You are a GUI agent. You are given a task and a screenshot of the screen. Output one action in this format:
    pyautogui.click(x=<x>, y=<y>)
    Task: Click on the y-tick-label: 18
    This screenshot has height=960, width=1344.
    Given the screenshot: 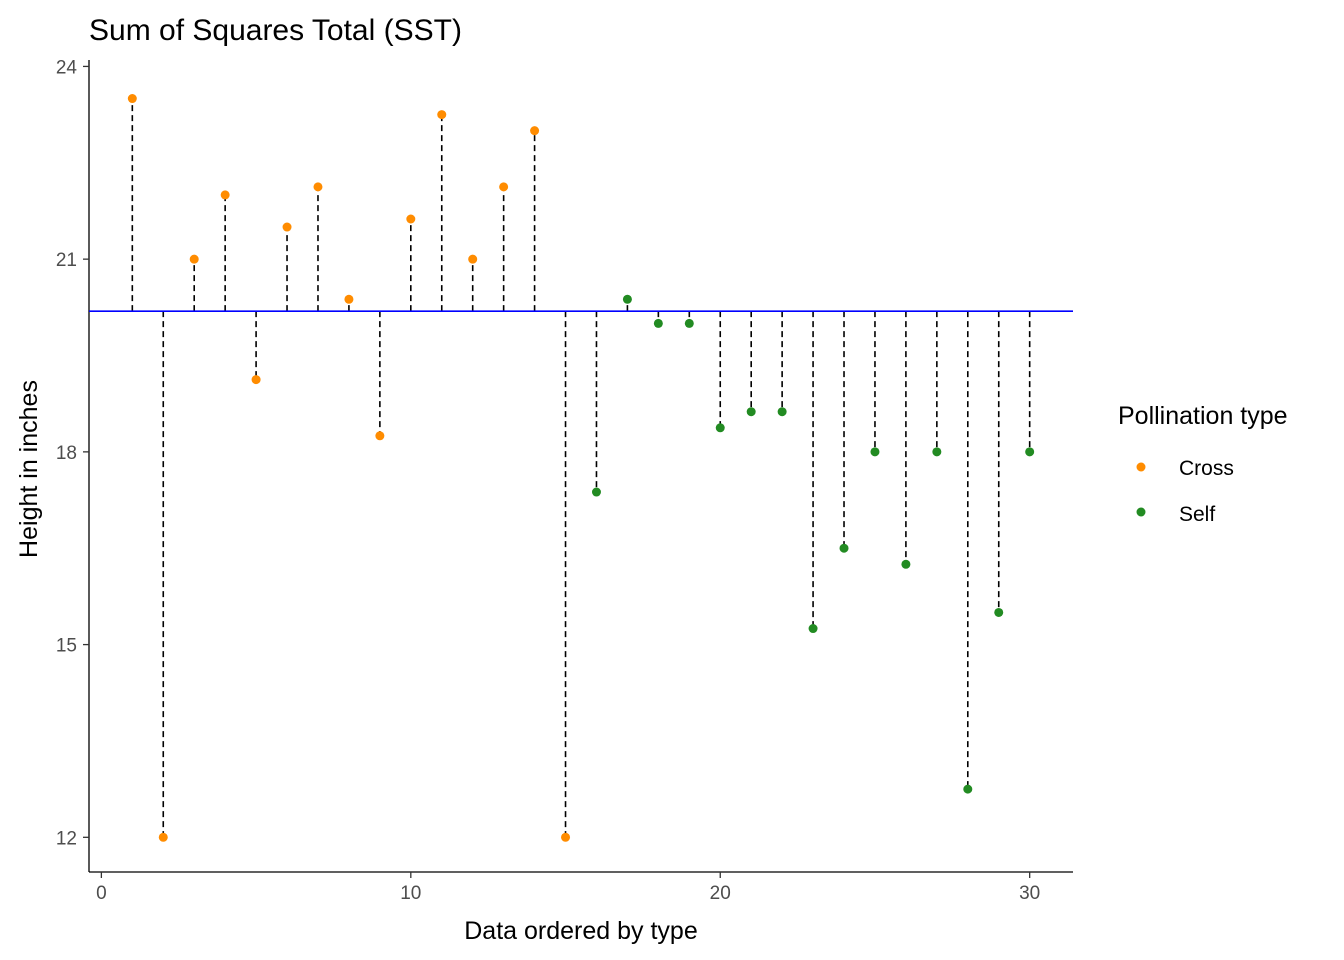 What is the action you would take?
    pyautogui.click(x=66, y=453)
    